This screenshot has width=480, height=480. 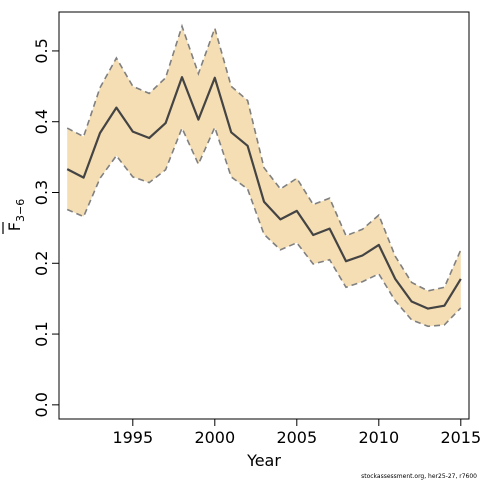 What do you see at coordinates (41, 404) in the screenshot?
I see `y-tick-label: 0.0` at bounding box center [41, 404].